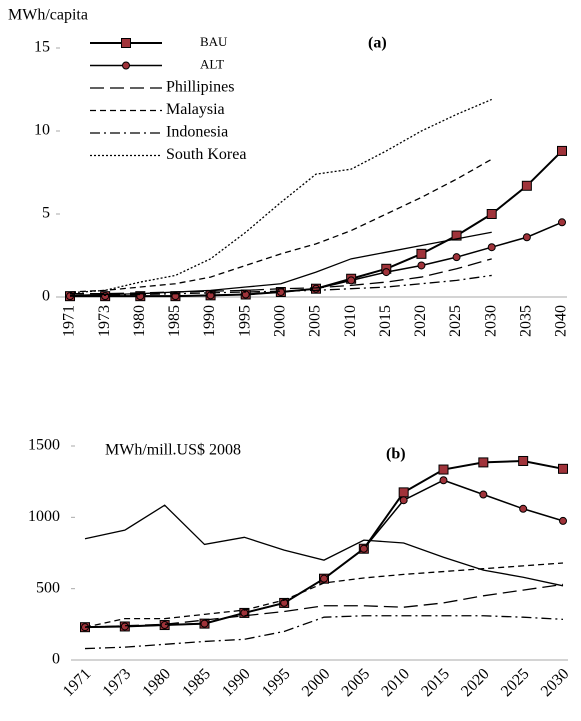 The height and width of the screenshot is (721, 581). What do you see at coordinates (197, 132) in the screenshot?
I see `legend-label: Indonesia` at bounding box center [197, 132].